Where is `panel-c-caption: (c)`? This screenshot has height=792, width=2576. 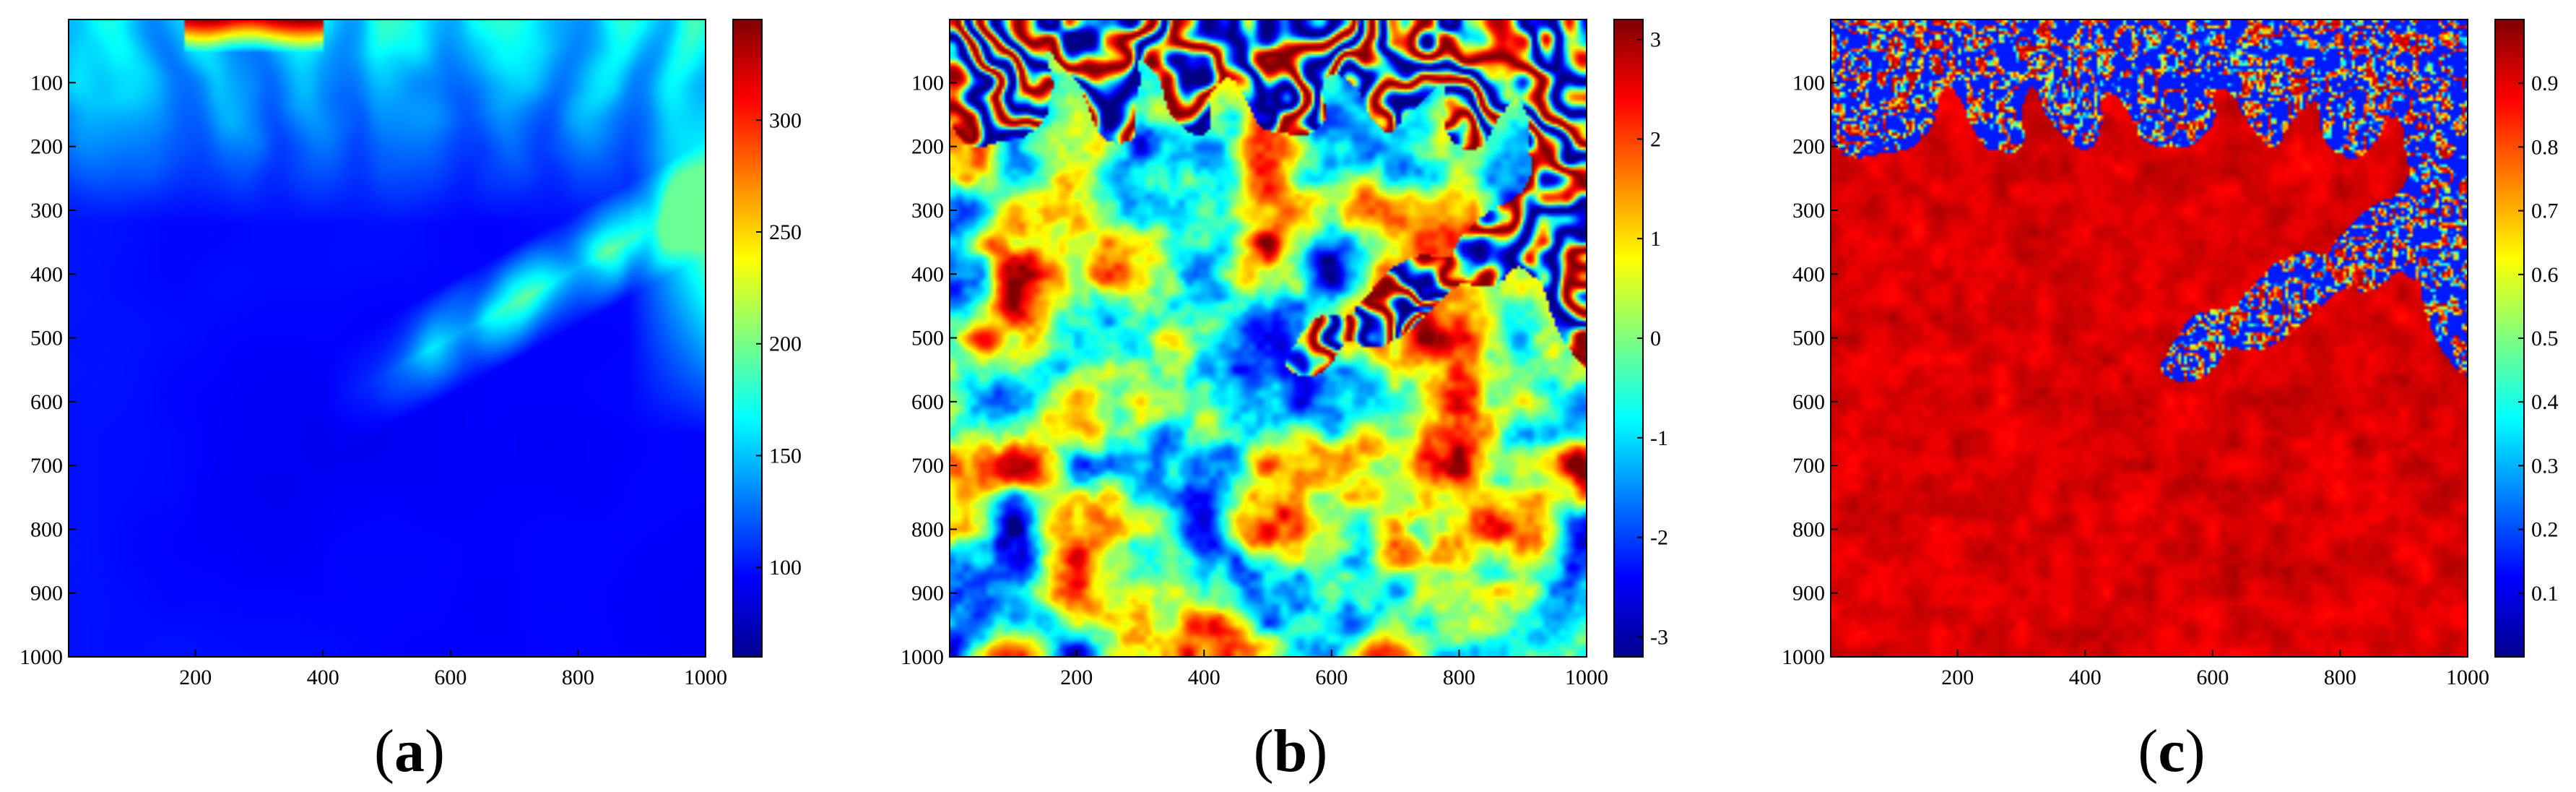
panel-c-caption: (c) is located at coordinates (2172, 751).